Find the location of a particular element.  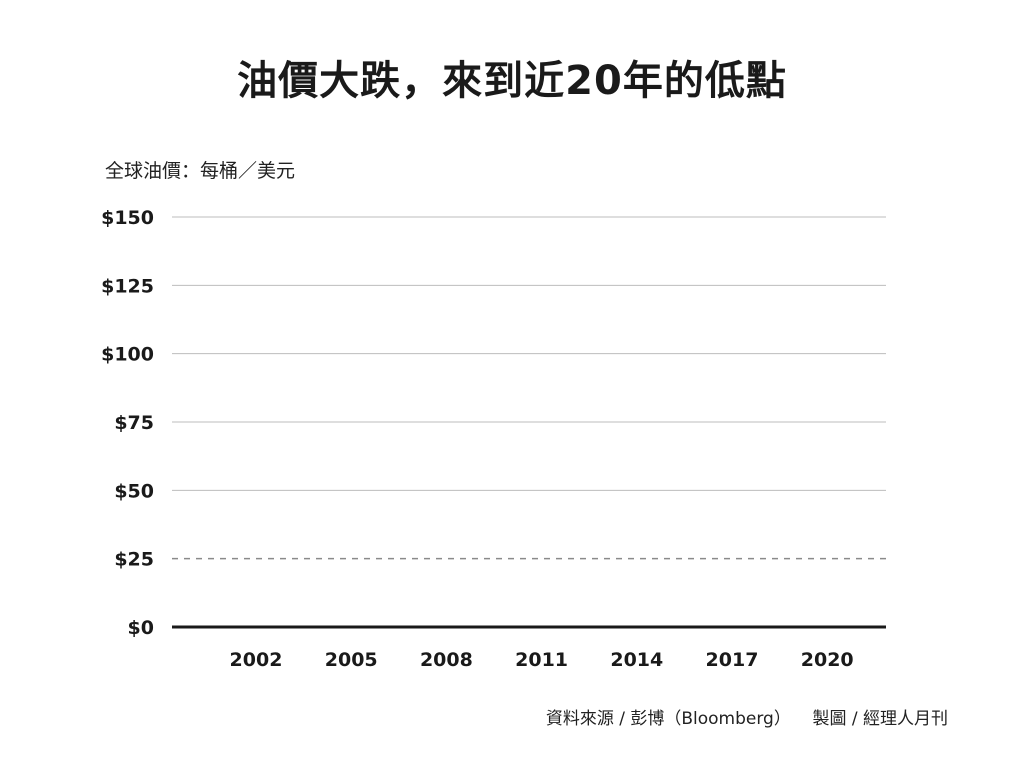

y-tick-label: $125 is located at coordinates (127, 286).